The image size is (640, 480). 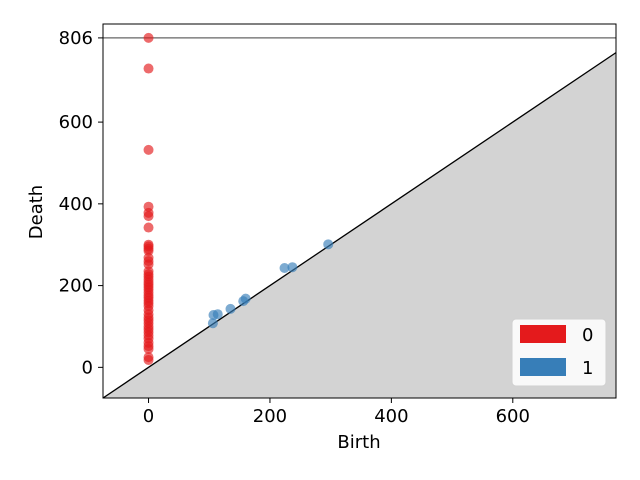 I want to click on x-tick-label-400: 400, so click(x=391, y=416).